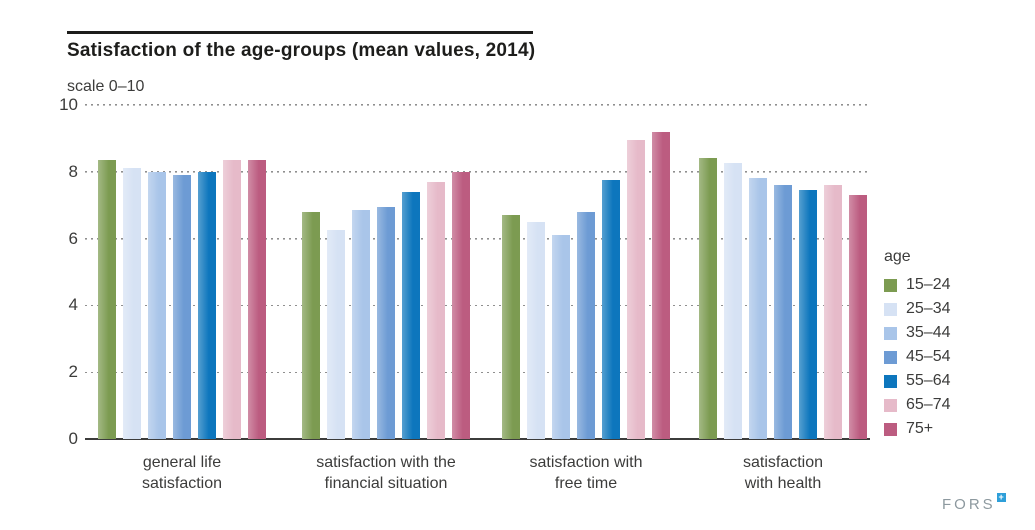 Image resolution: width=1035 pixels, height=530 pixels. What do you see at coordinates (954, 405) in the screenshot?
I see `legend-item-65–74: 65–74` at bounding box center [954, 405].